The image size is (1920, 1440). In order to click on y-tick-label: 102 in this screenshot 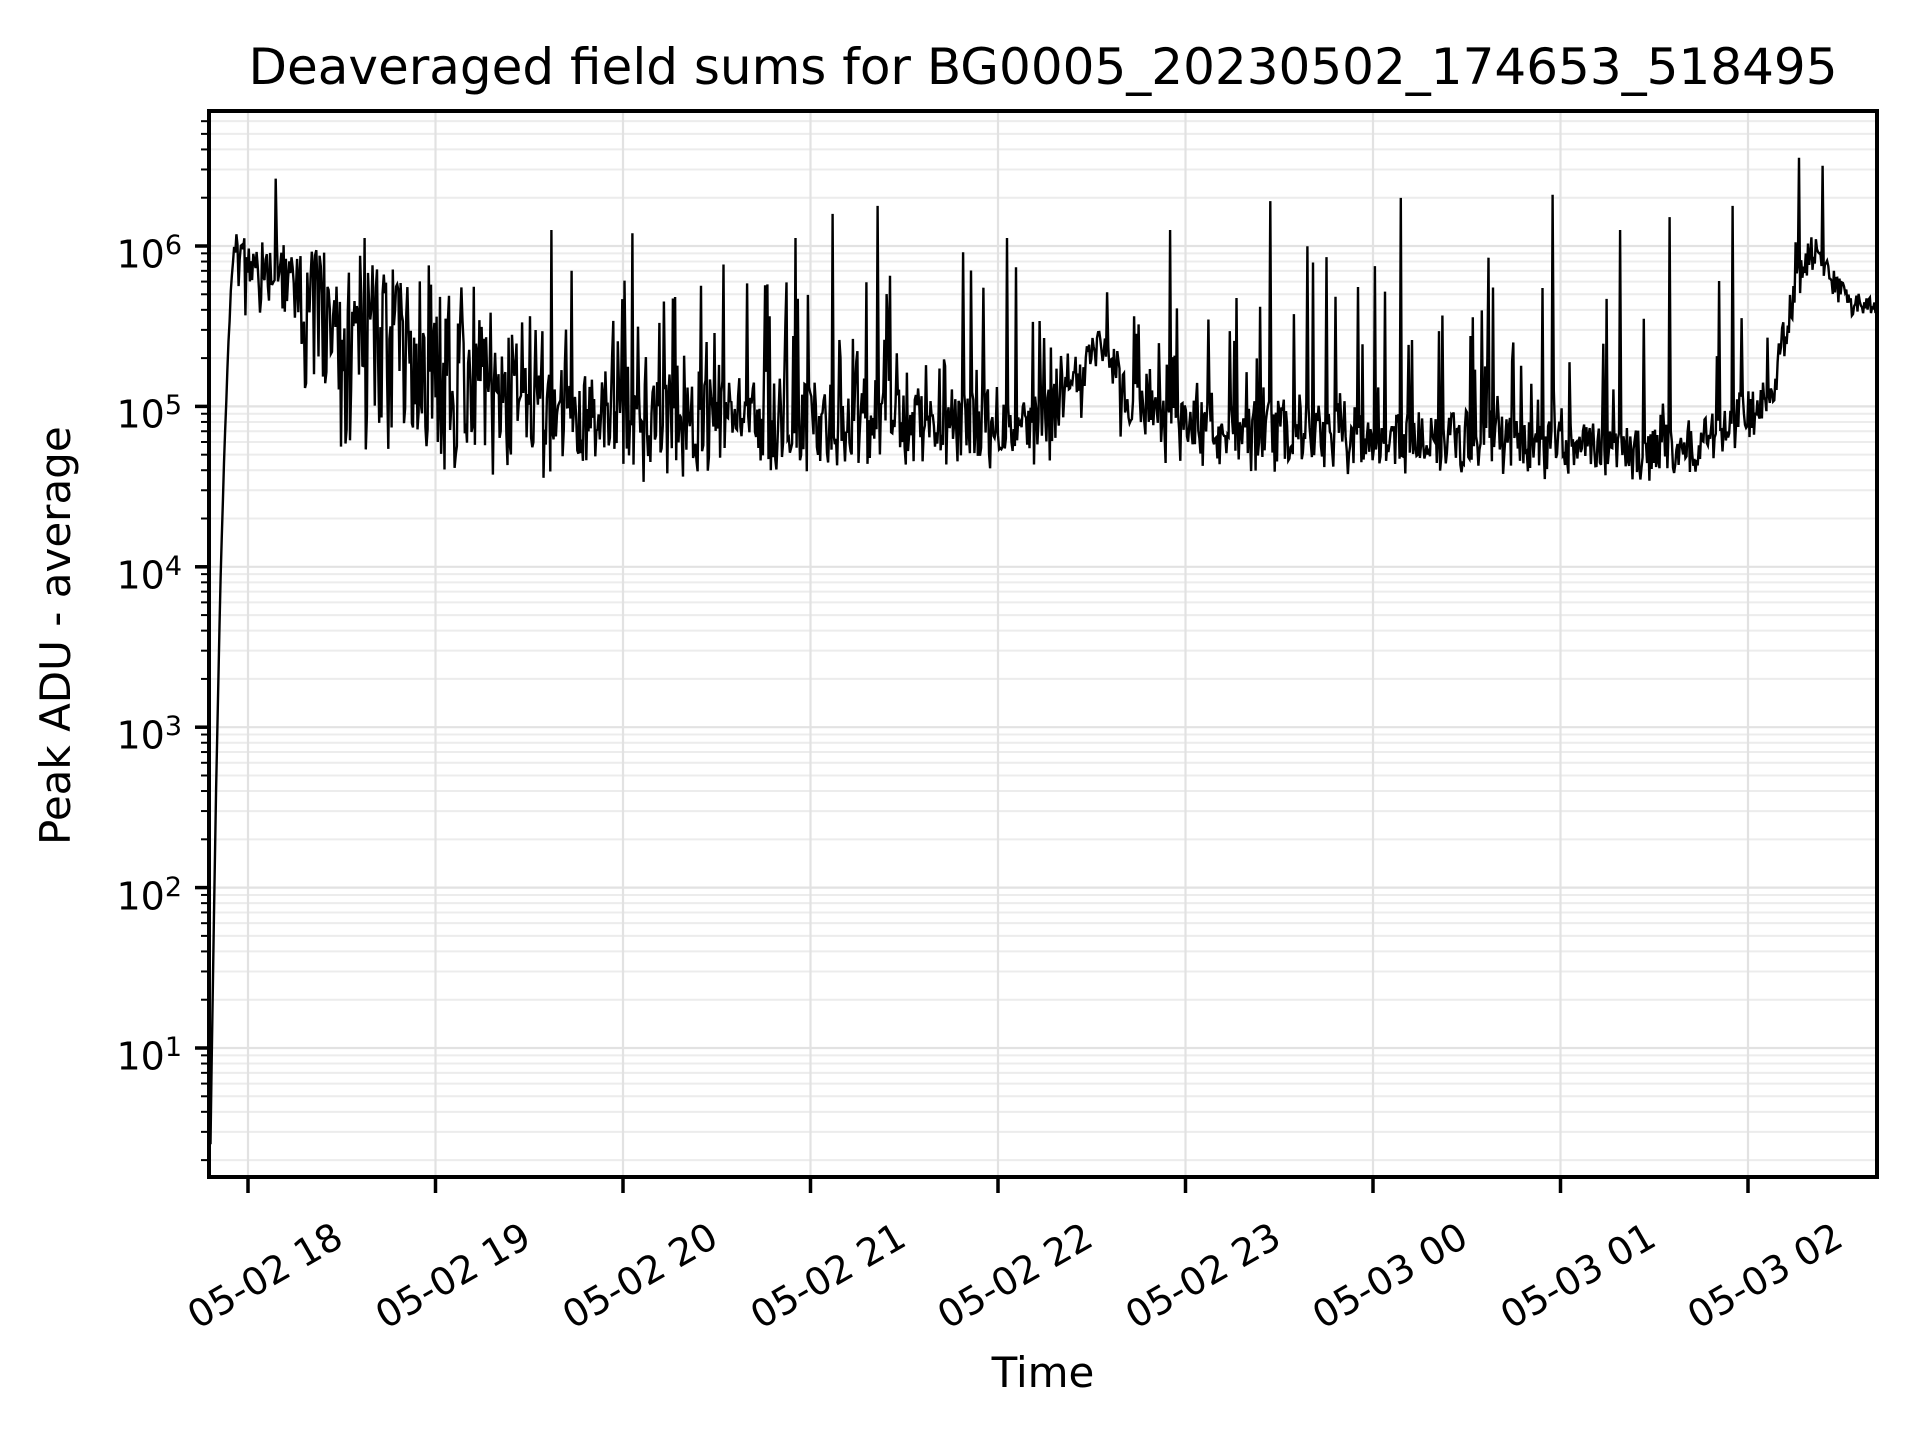, I will do `click(149, 895)`.